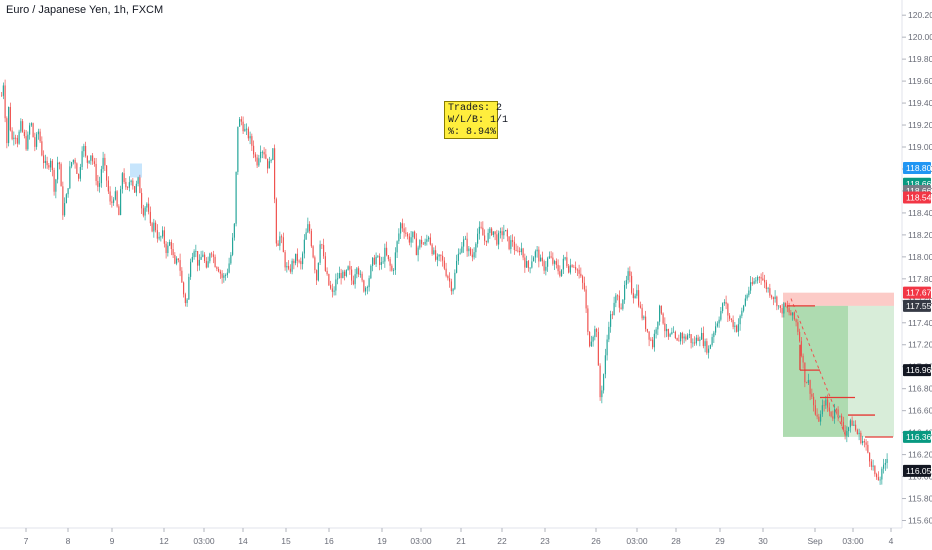 This screenshot has height=550, width=932. What do you see at coordinates (382, 541) in the screenshot?
I see `x-tick-label-8: 19` at bounding box center [382, 541].